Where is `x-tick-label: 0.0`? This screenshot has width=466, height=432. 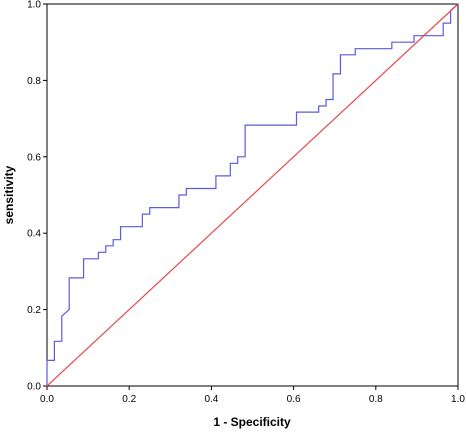
x-tick-label: 0.0 is located at coordinates (47, 399).